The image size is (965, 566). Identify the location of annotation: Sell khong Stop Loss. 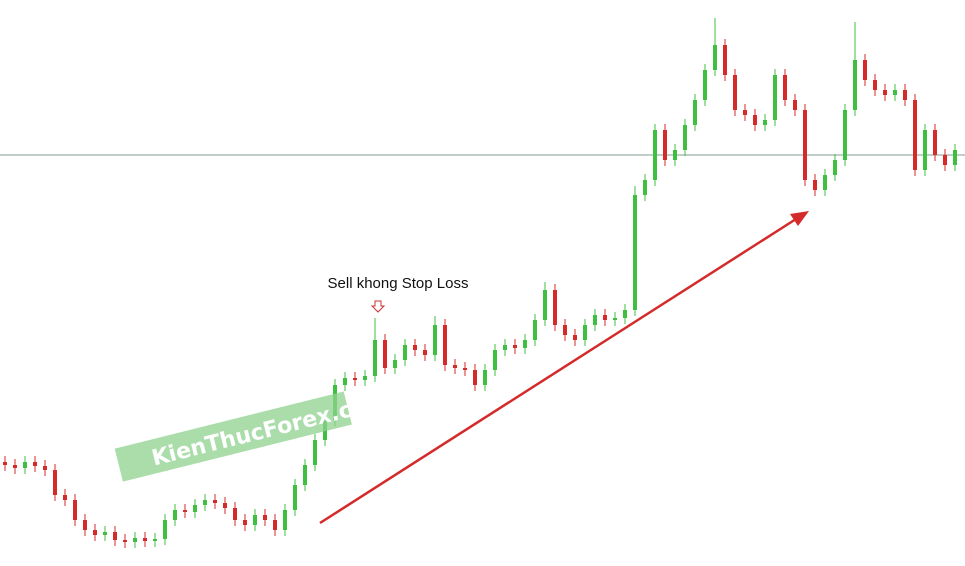
(398, 283).